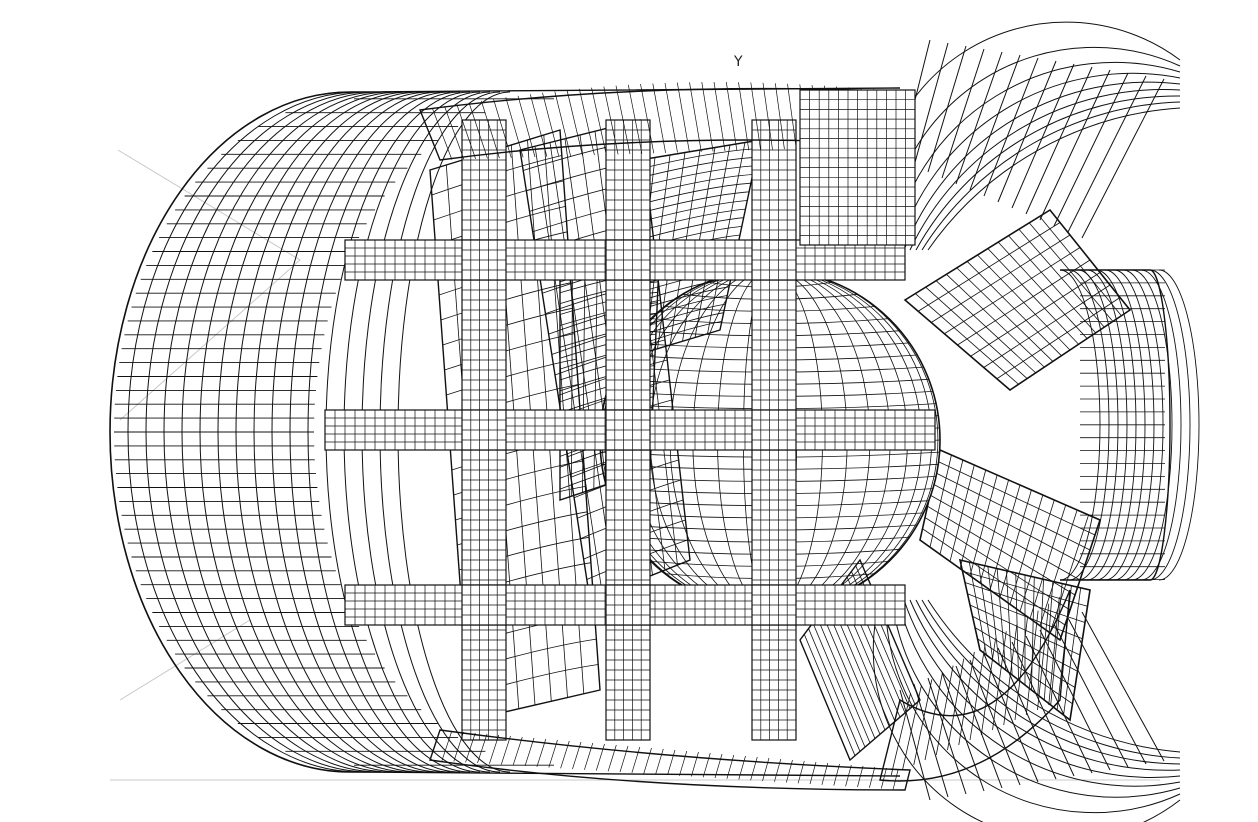  What do you see at coordinates (185, 660) in the screenshot?
I see `guide-line` at bounding box center [185, 660].